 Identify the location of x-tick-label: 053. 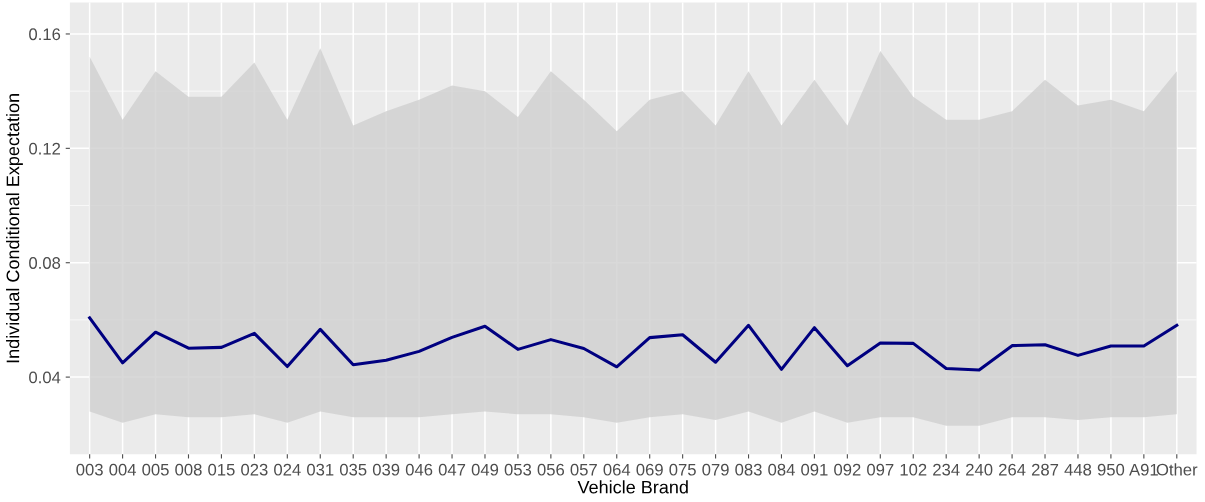
(518, 469).